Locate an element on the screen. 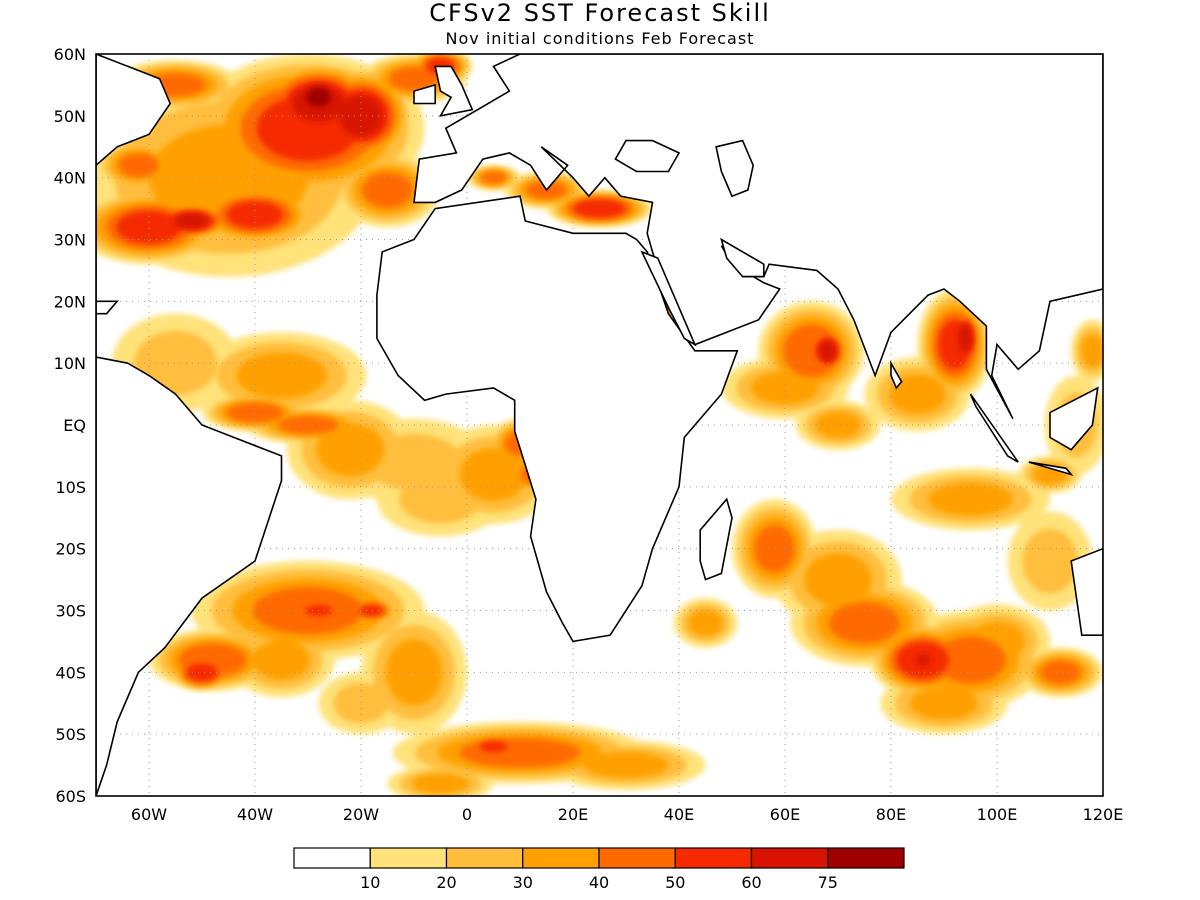 This screenshot has height=900, width=1200. lat-label: 60N is located at coordinates (70, 54).